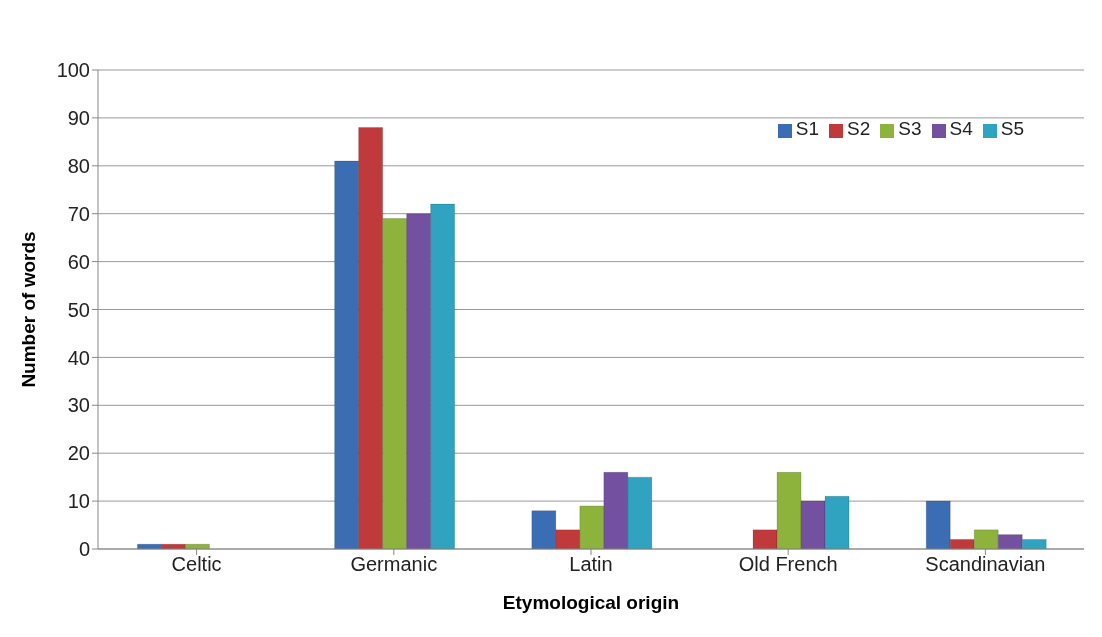  I want to click on y-tick-label: 70, so click(78, 213).